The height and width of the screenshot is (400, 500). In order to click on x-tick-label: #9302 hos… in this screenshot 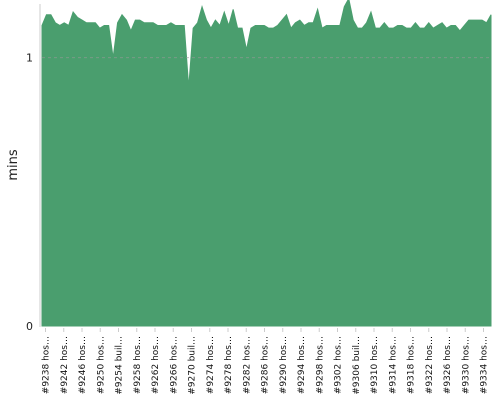, I will do `click(339, 365)`.